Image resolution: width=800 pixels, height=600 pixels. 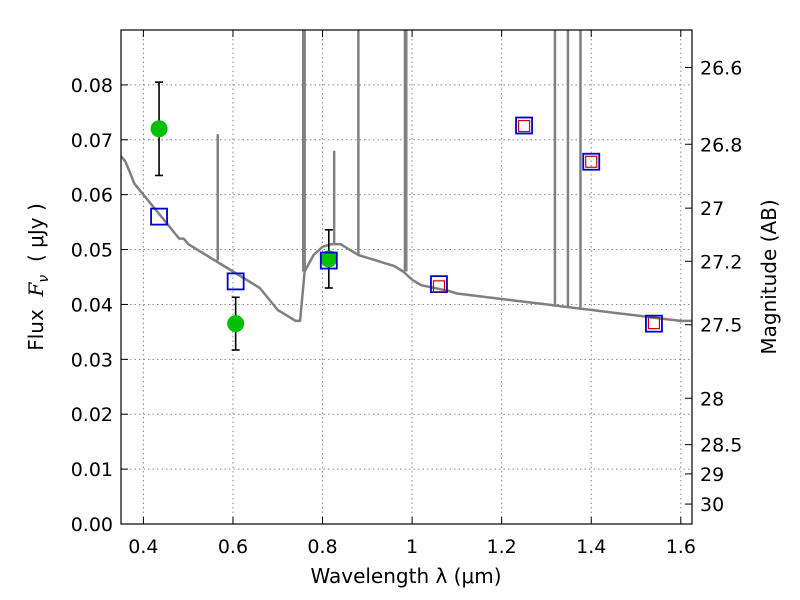 What do you see at coordinates (712, 475) in the screenshot?
I see `y2-tick-label: 29` at bounding box center [712, 475].